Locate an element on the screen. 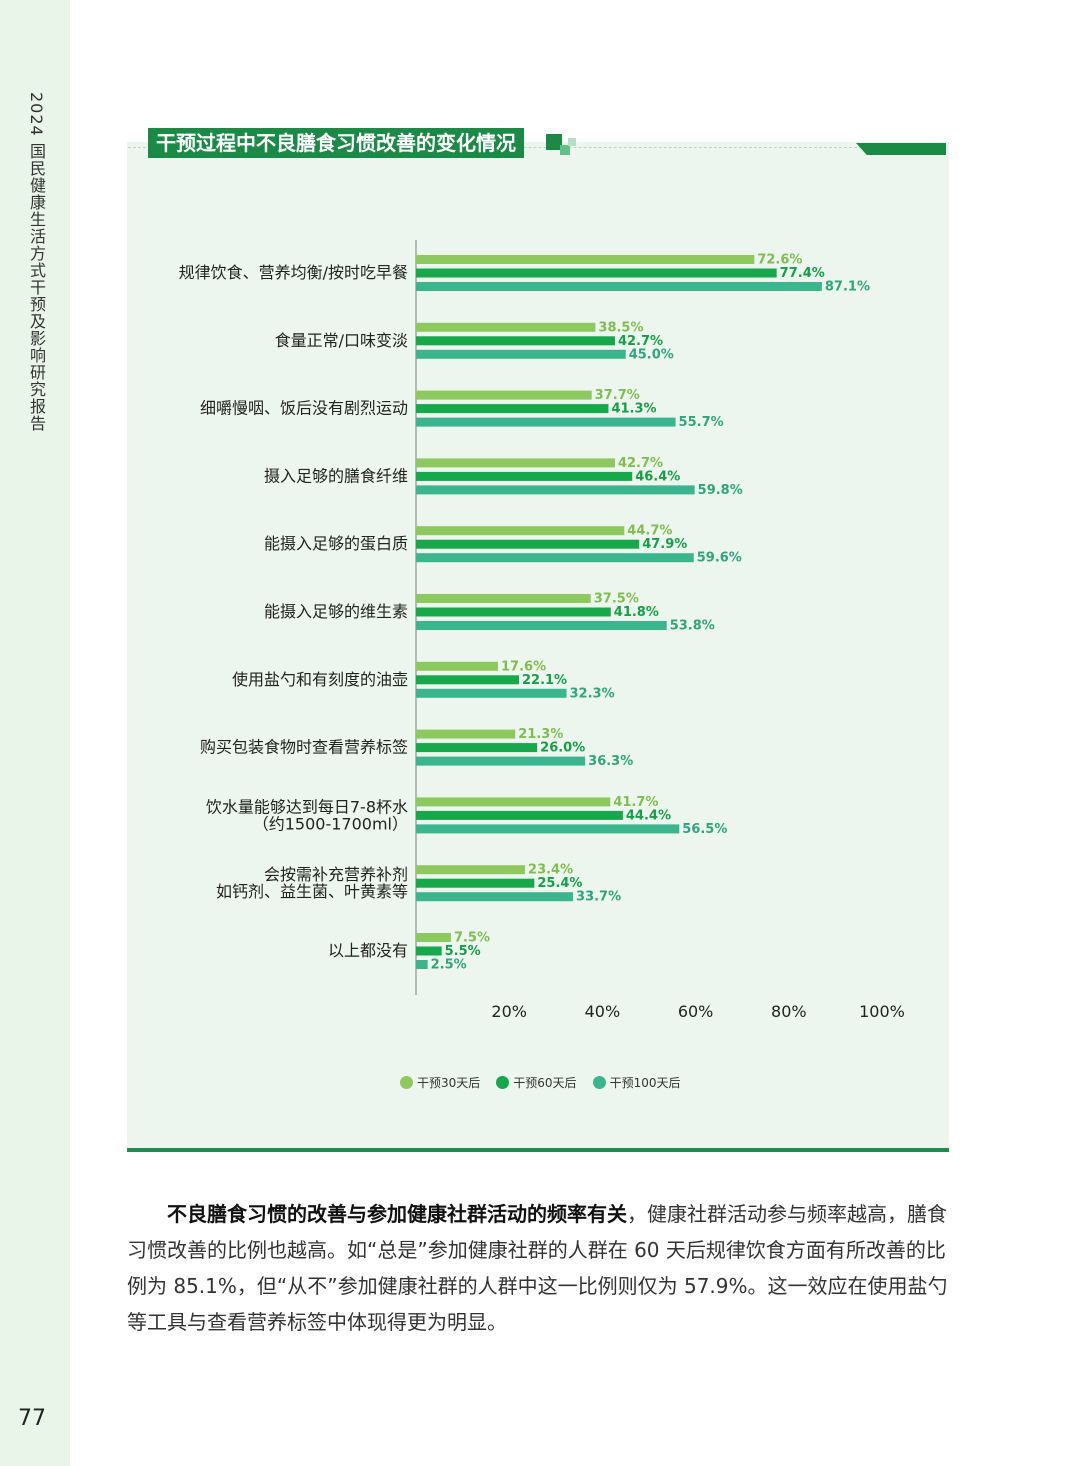  x-tick-label: 100% is located at coordinates (882, 1011).